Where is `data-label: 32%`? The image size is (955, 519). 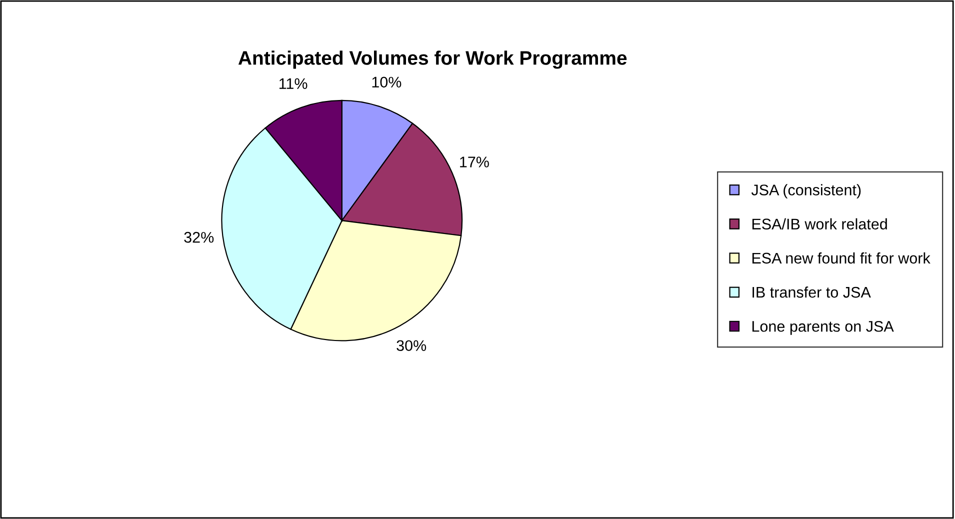 data-label: 32% is located at coordinates (199, 237).